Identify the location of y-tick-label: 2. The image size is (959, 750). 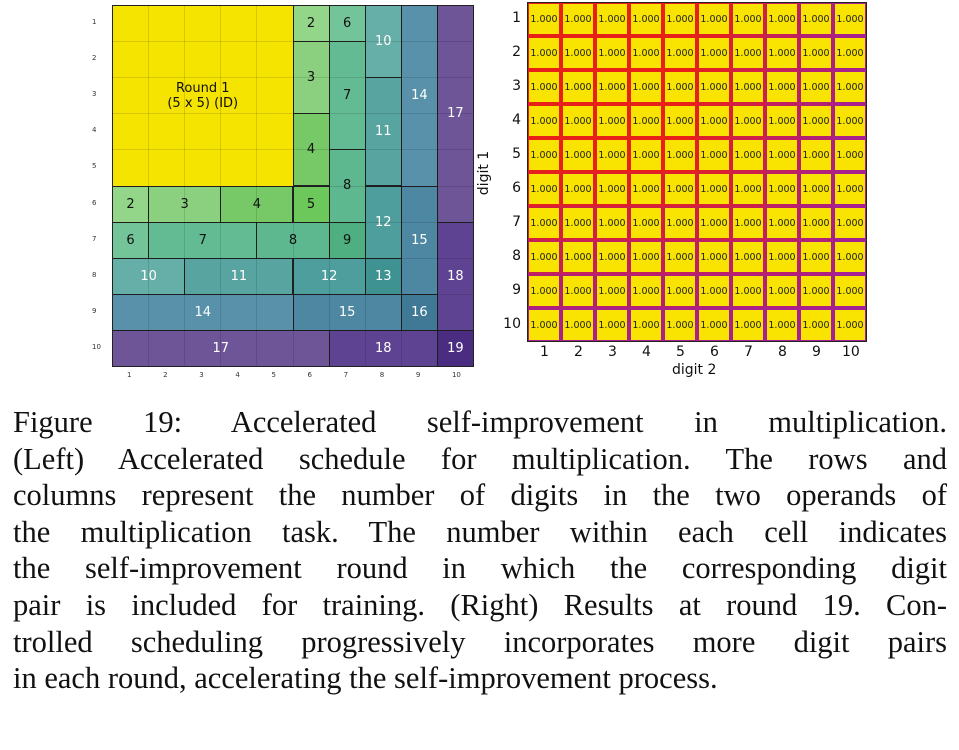
(94, 58).